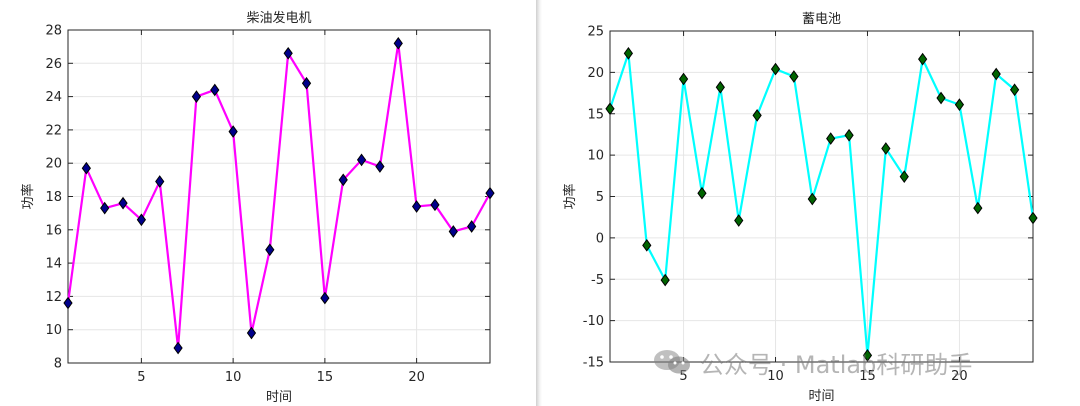 This screenshot has width=1080, height=406. Describe the element at coordinates (821, 19) in the screenshot. I see `chart-title: 蓄电池` at that location.